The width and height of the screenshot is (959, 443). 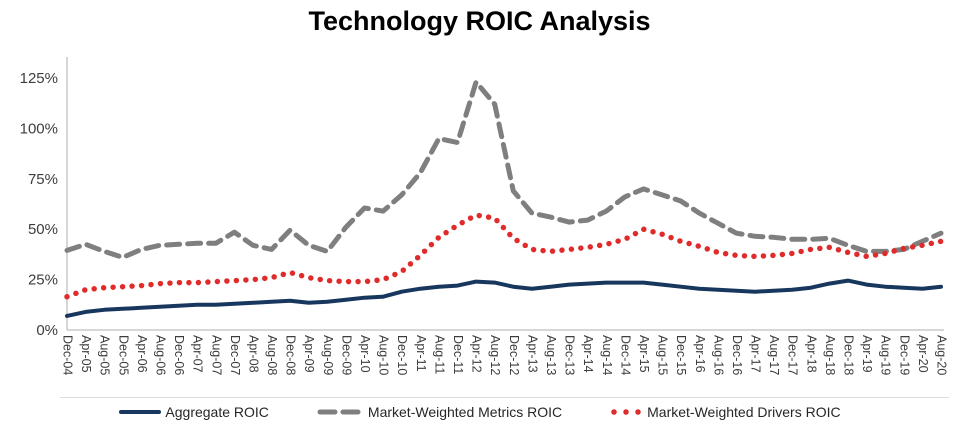 I want to click on svg-text: Aug-15, so click(x=663, y=355).